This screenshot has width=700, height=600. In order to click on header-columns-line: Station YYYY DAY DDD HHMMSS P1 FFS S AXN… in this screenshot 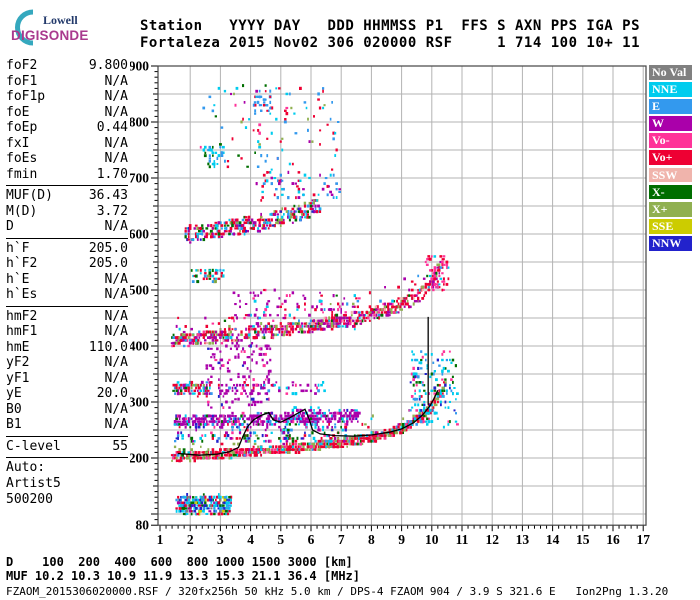, I will do `click(390, 26)`.